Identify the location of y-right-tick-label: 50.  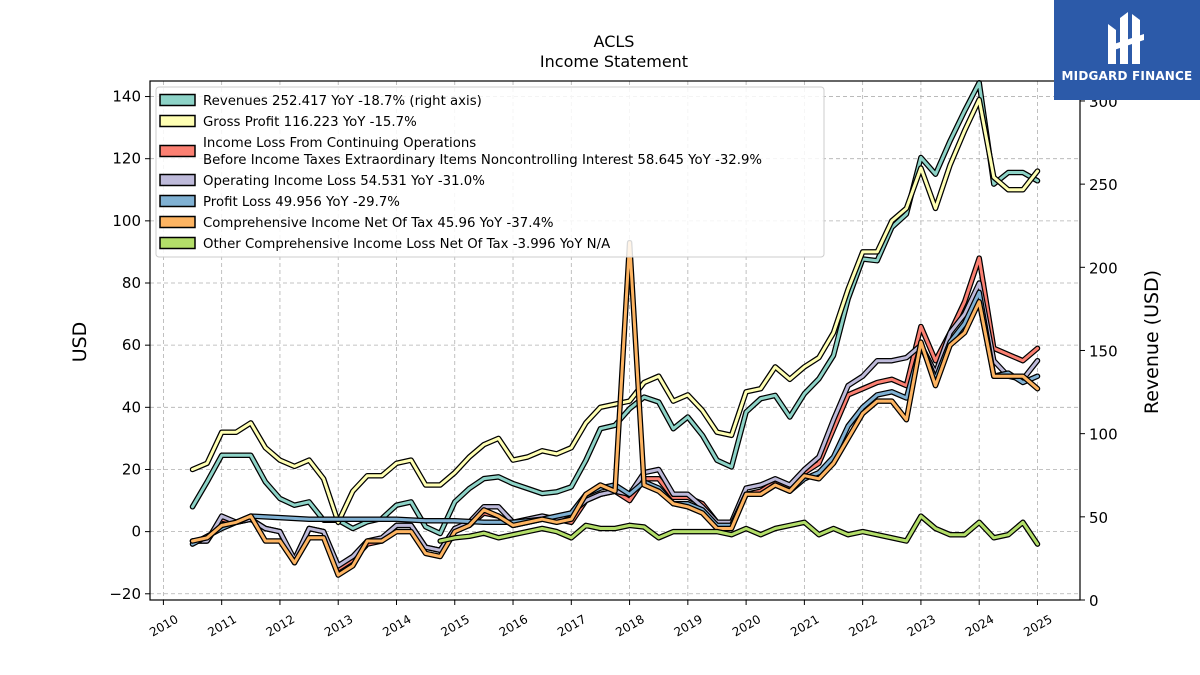
(1098, 518).